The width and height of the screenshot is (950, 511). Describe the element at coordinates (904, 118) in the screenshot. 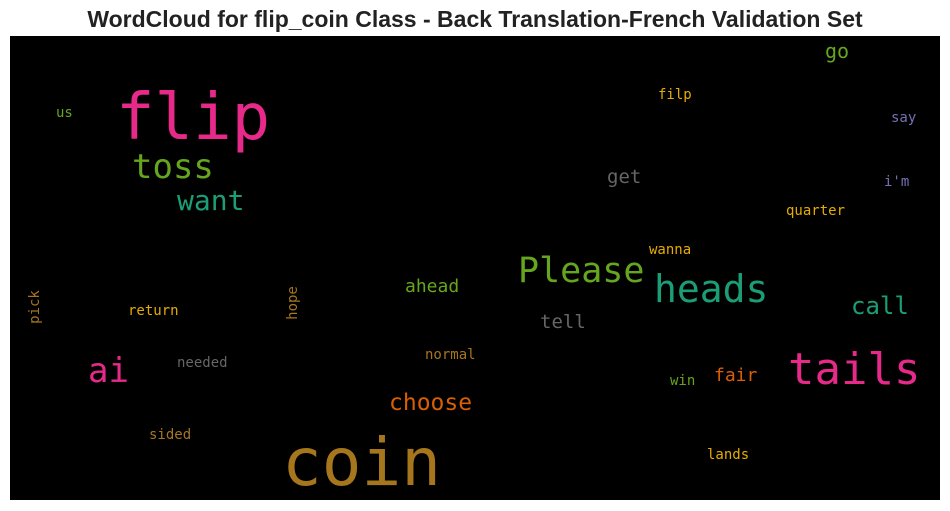

I see `word-say: say` at that location.